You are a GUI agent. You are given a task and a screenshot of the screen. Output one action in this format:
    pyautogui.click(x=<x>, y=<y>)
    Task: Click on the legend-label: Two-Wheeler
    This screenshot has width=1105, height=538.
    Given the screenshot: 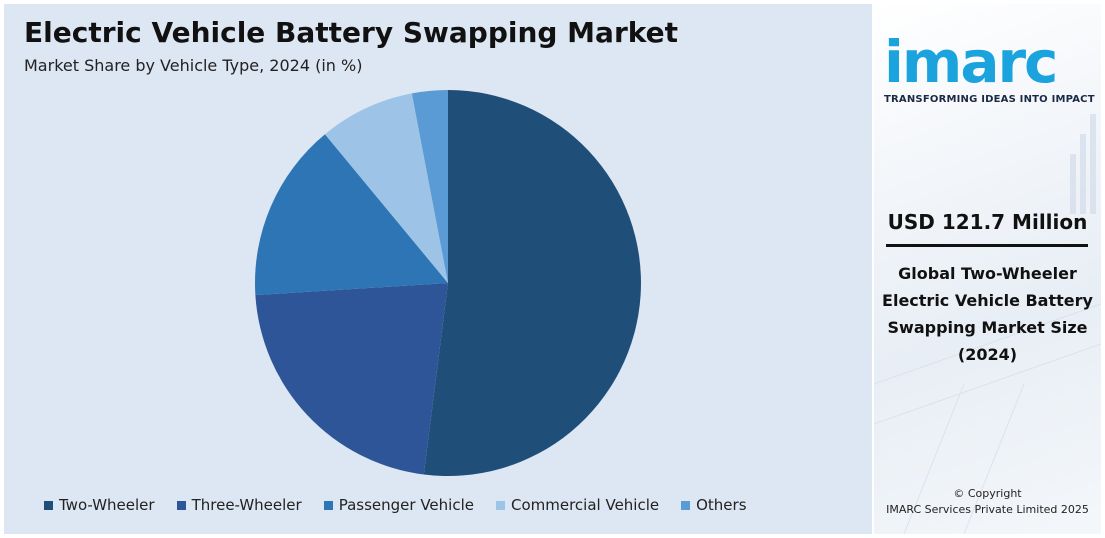 What is the action you would take?
    pyautogui.click(x=107, y=505)
    